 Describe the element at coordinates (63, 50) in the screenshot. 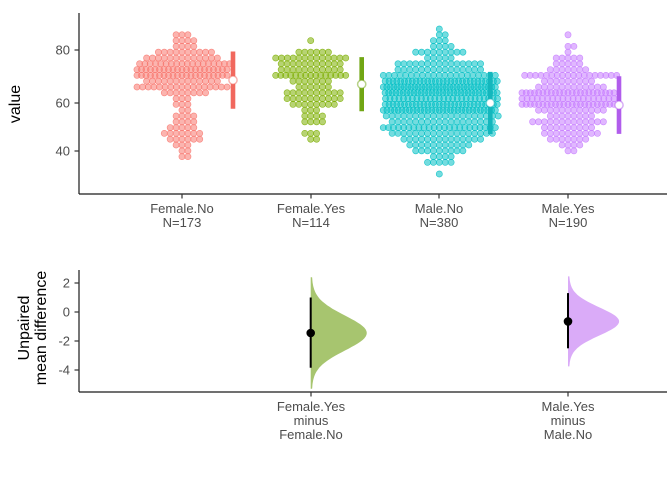

I see `y-tick-label: 80` at that location.